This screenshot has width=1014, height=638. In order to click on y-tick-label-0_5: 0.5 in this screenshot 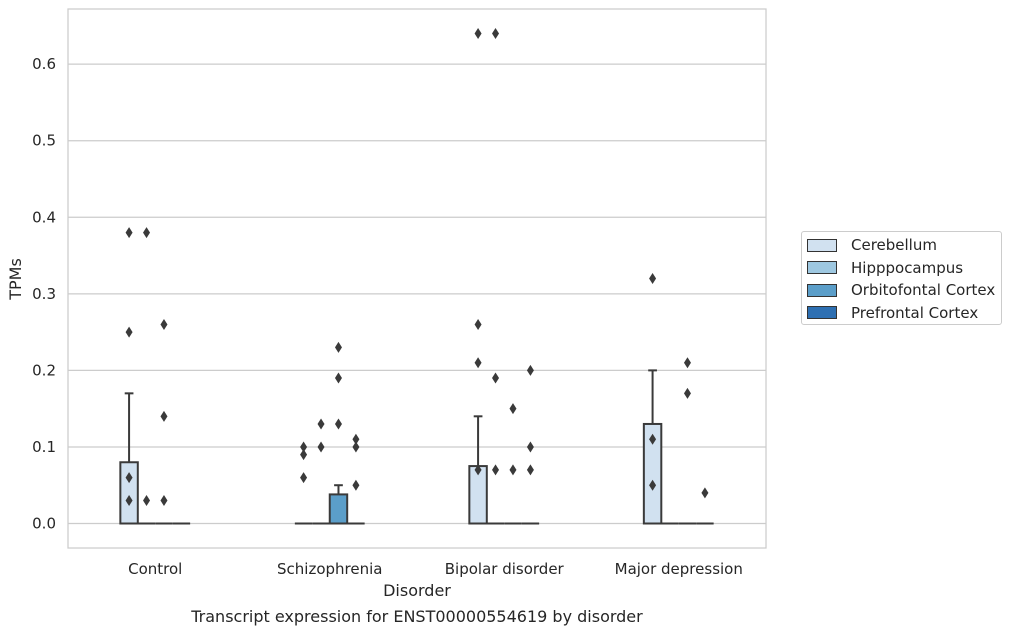, I will do `click(44, 141)`.